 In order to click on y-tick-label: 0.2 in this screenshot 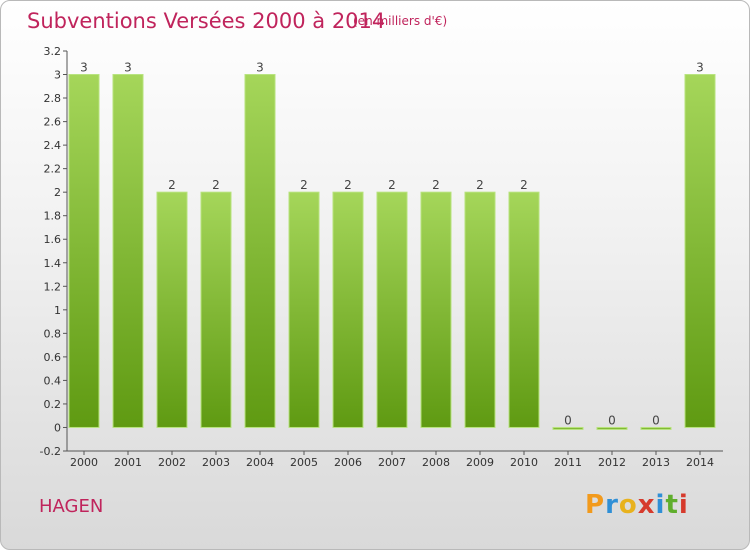, I will do `click(53, 404)`.